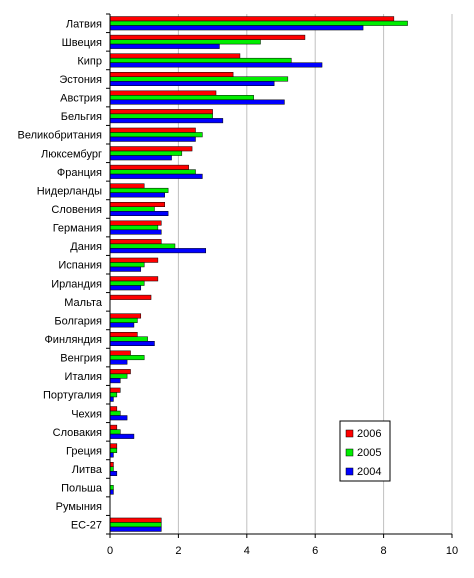  Describe the element at coordinates (73, 340) in the screenshot. I see `category-label: Финляндия` at that location.